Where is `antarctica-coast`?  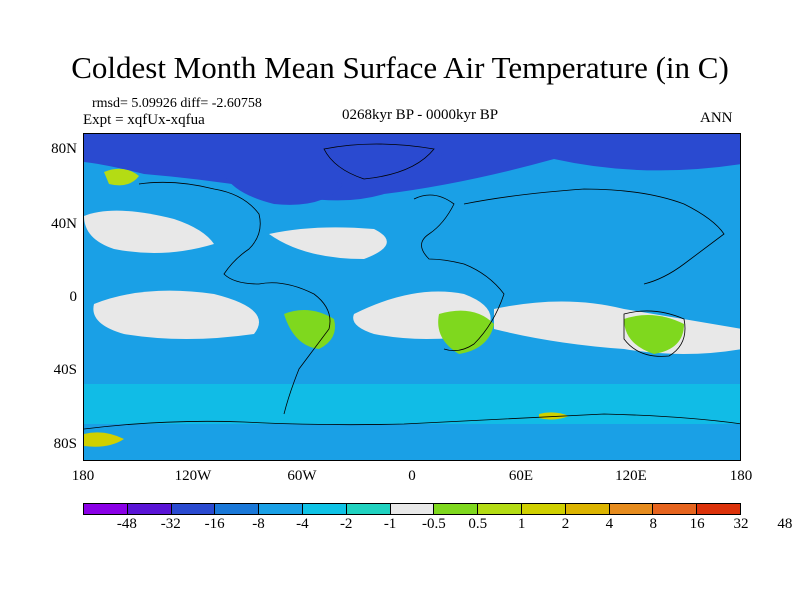 antarctica-coast is located at coordinates (412, 421).